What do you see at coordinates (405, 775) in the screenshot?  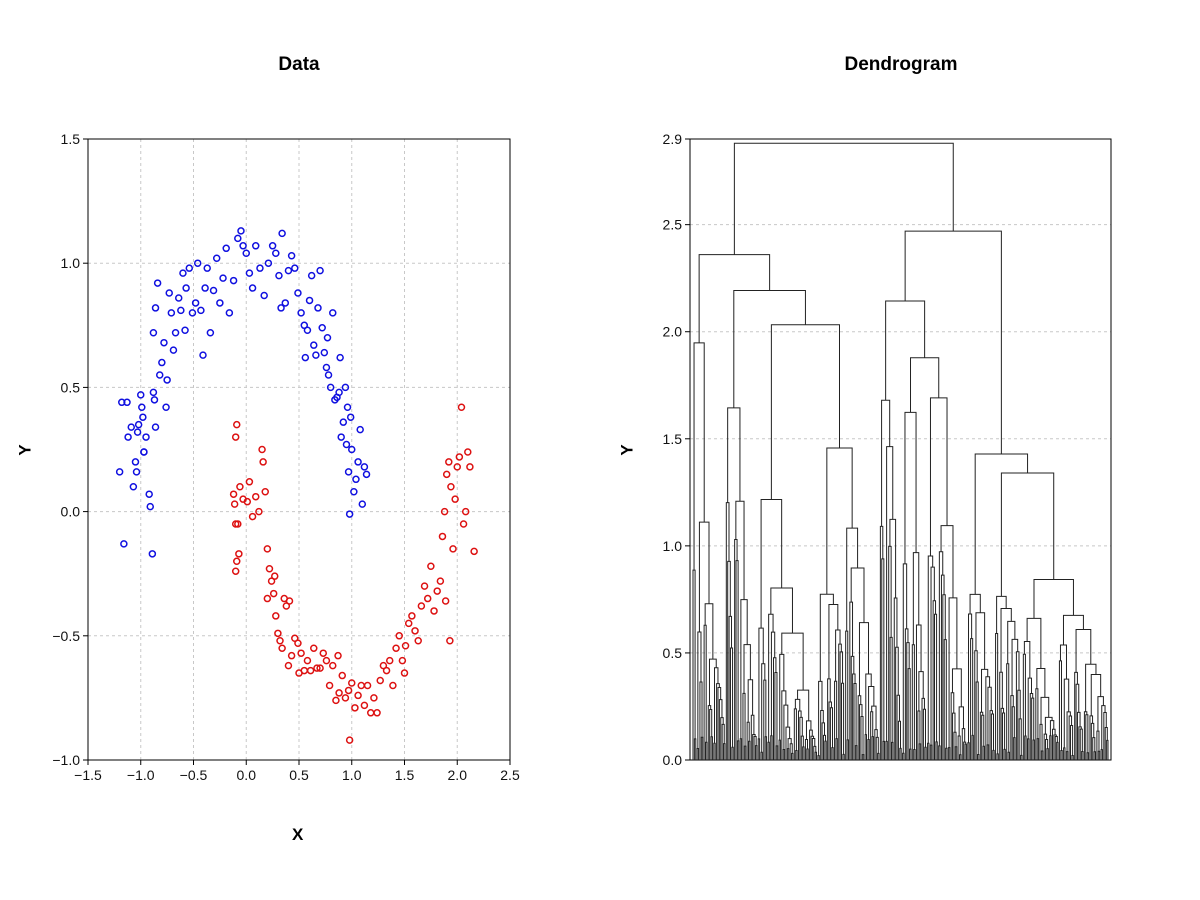 I see `x-tick-label: 1.5` at bounding box center [405, 775].